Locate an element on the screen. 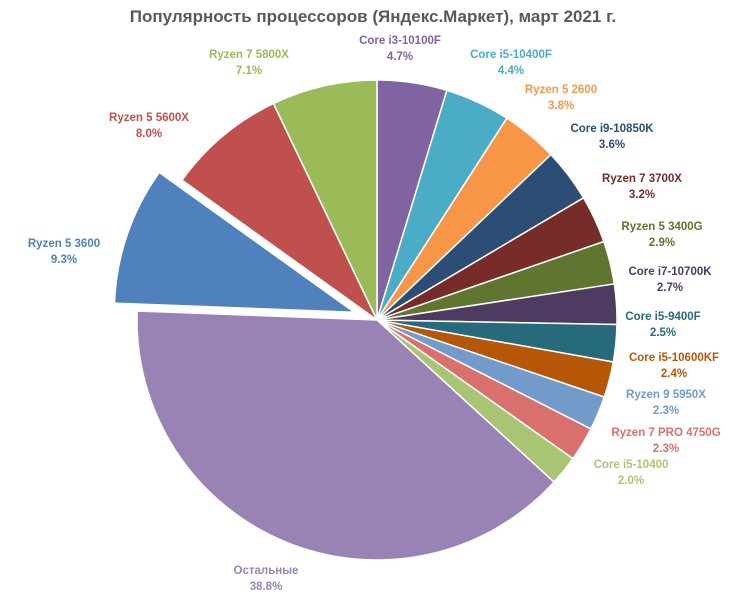 The height and width of the screenshot is (600, 746). slice-label-core-i5-10400f: Core i5-10400F 4.4% is located at coordinates (511, 63).